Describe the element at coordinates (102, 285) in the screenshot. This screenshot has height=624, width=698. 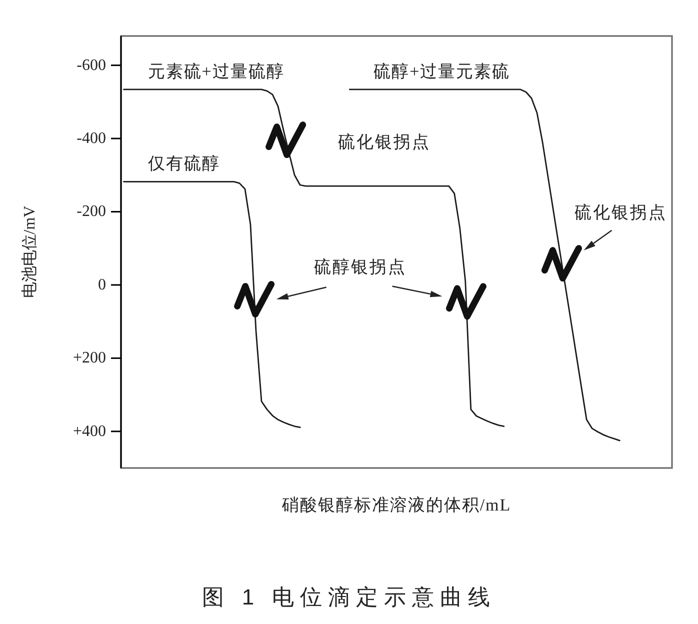
I see `y-tick-label: 0` at that location.